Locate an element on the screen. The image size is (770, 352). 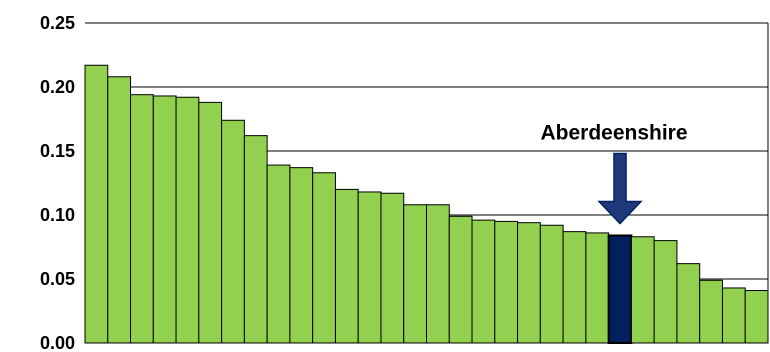
y-axis-tick-labels: 0.00 0.05 0.10 0.15 0.20 0.25 is located at coordinates (57, 182).